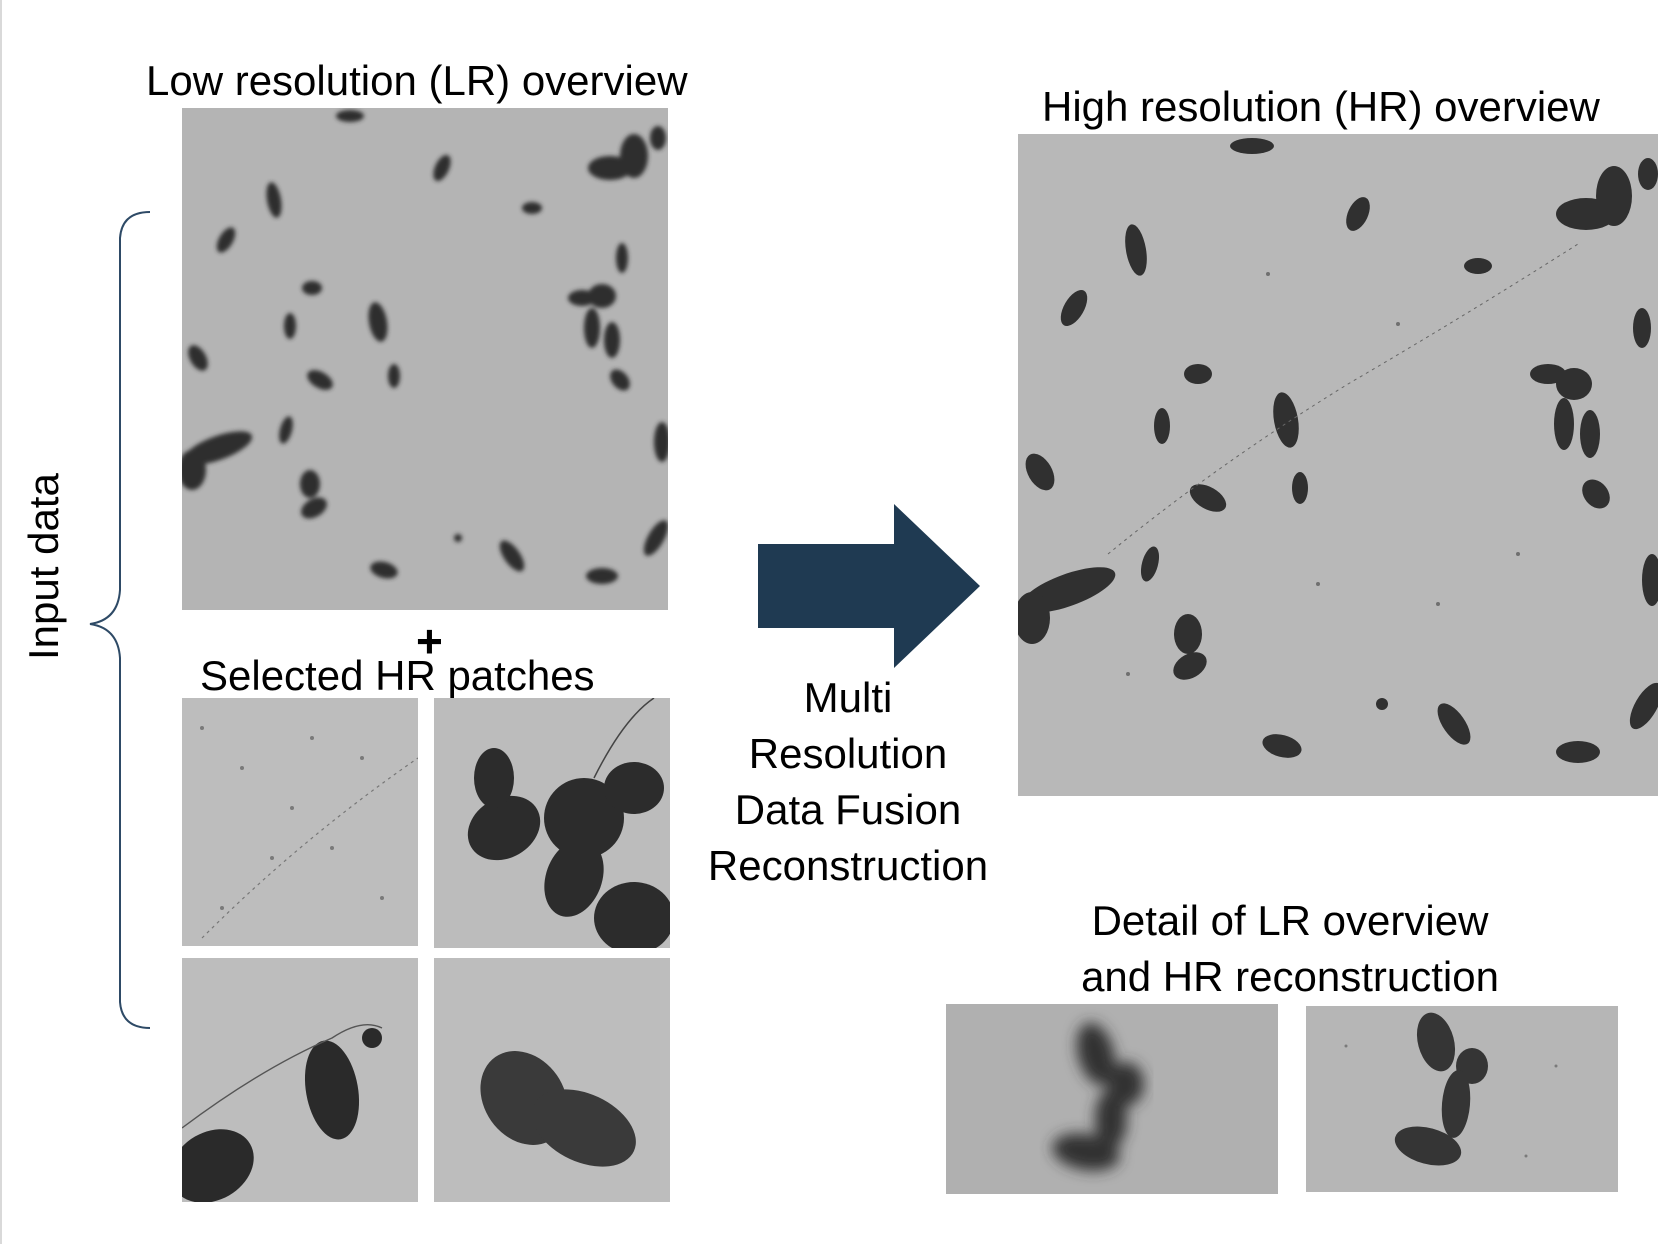  What do you see at coordinates (1462, 1099) in the screenshot?
I see `detail-hr-image` at bounding box center [1462, 1099].